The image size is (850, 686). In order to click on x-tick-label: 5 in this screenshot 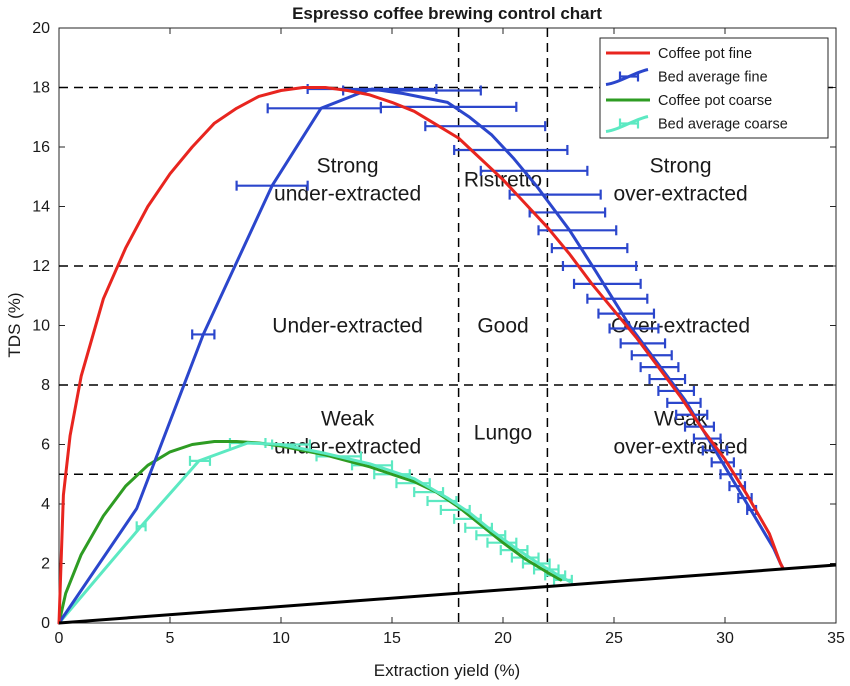, I will do `click(170, 638)`.